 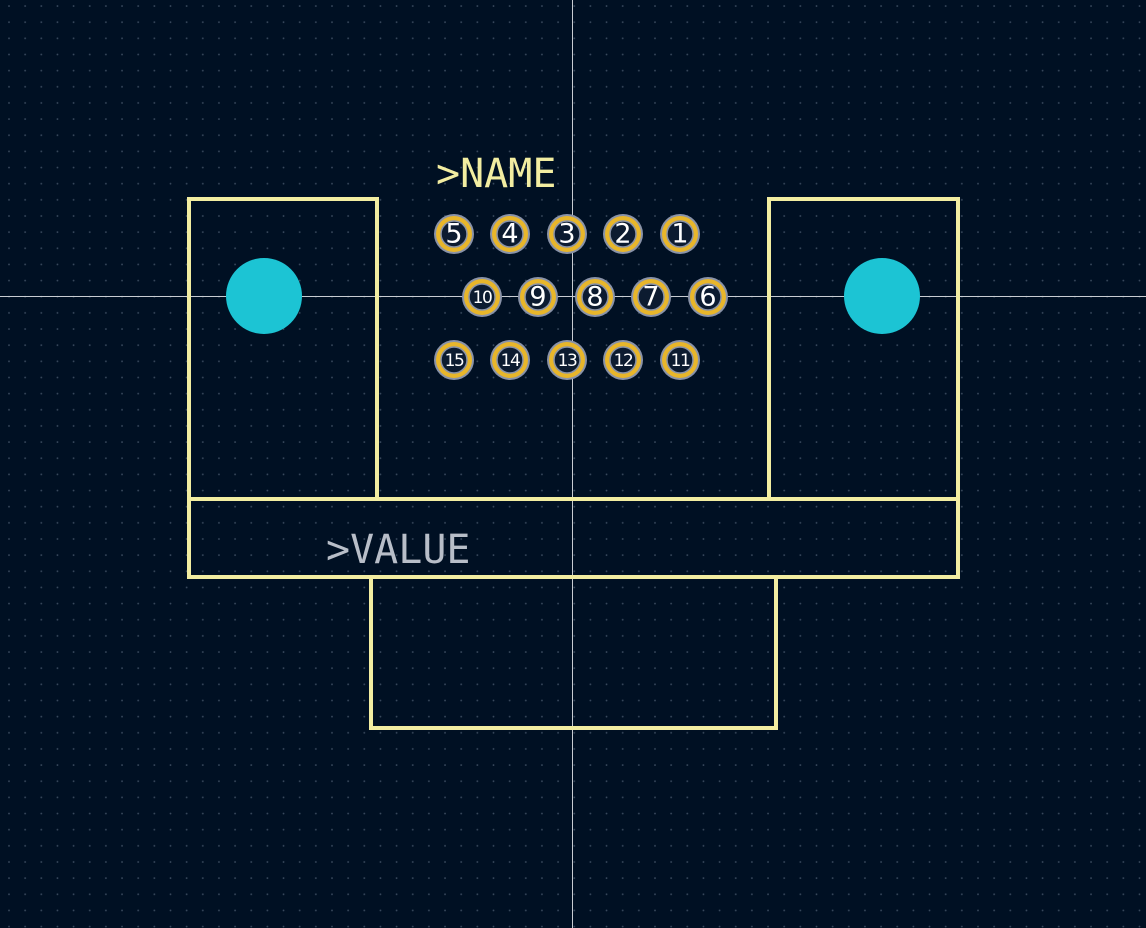 I want to click on connector-flange, so click(x=573, y=538).